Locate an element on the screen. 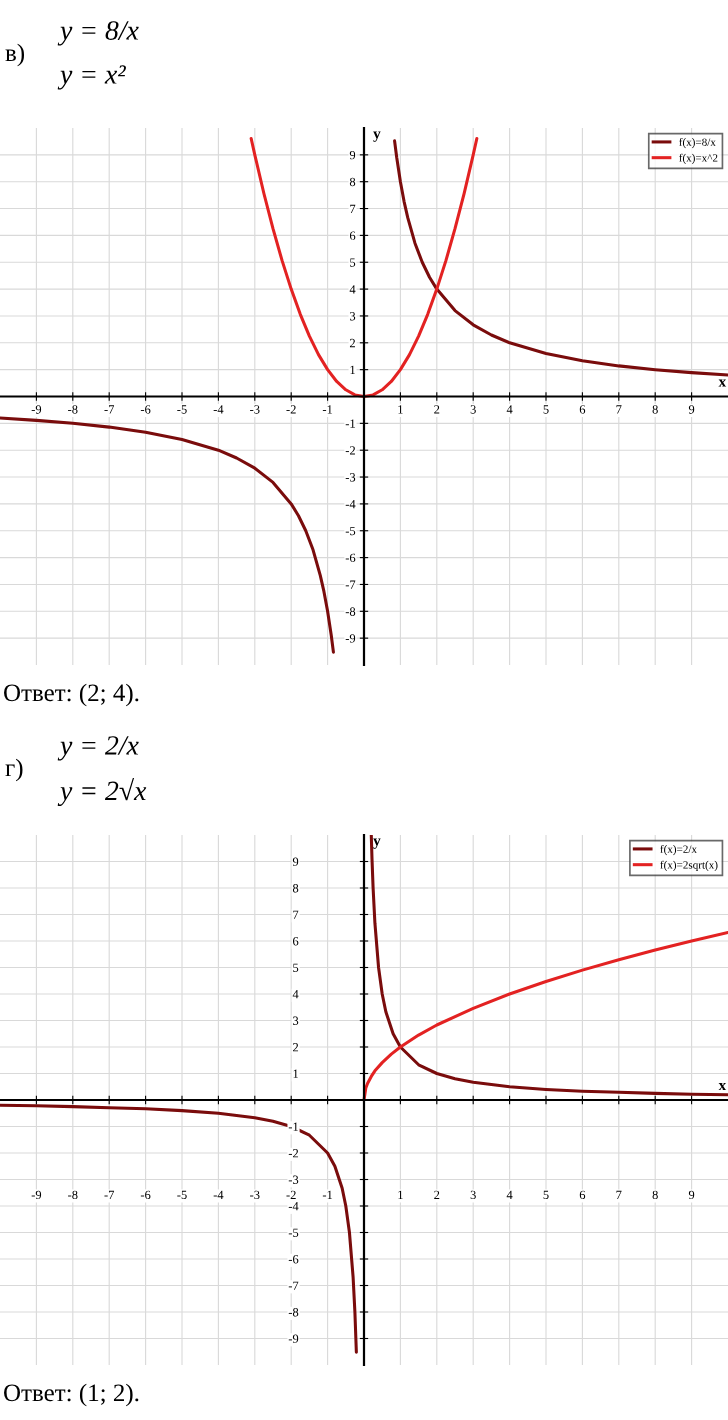 The width and height of the screenshot is (728, 1420). text: Ответ: (2; 4). is located at coordinates (71, 695).